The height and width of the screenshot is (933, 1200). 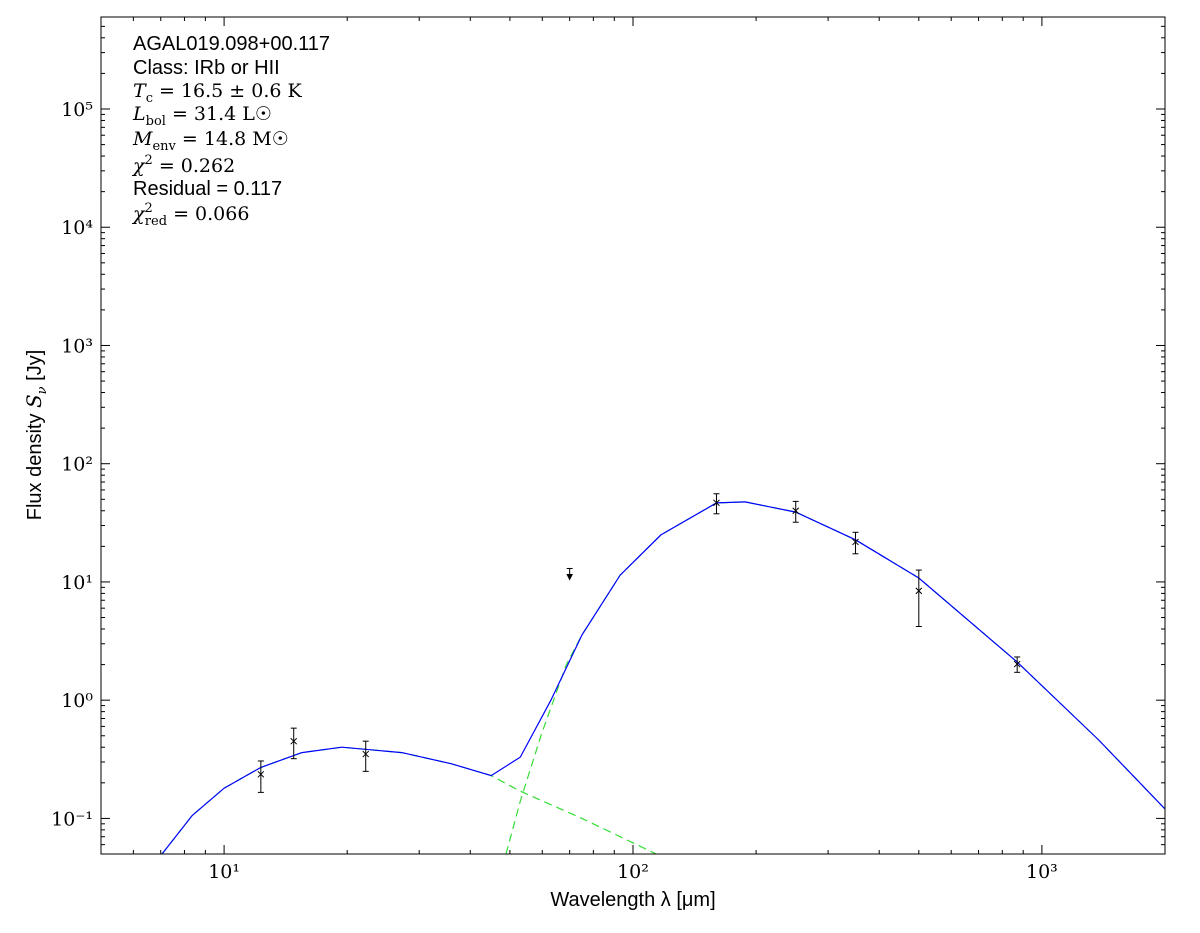 I want to click on label-part: = 14.8 M☉, so click(x=232, y=139).